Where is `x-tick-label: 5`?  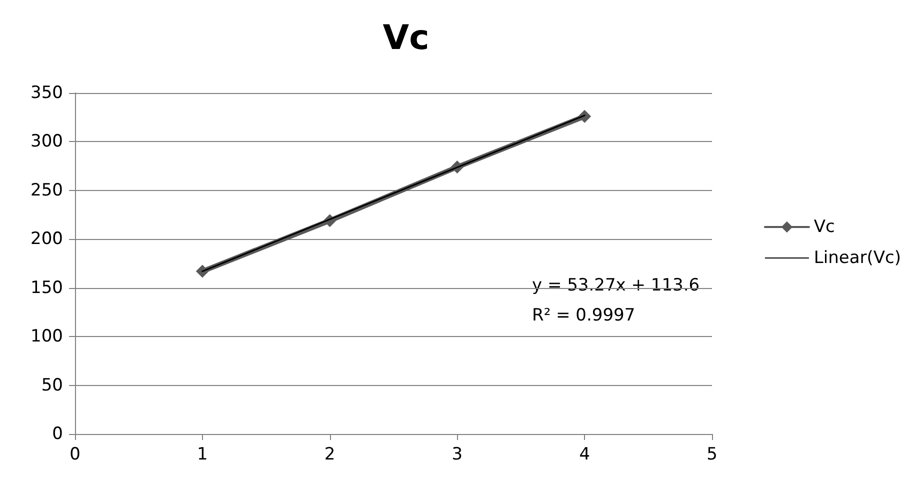
x-tick-label: 5 is located at coordinates (712, 454).